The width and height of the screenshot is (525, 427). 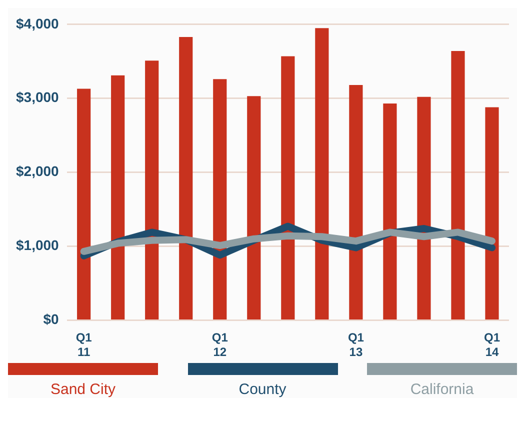 What do you see at coordinates (442, 389) in the screenshot?
I see `text: California` at bounding box center [442, 389].